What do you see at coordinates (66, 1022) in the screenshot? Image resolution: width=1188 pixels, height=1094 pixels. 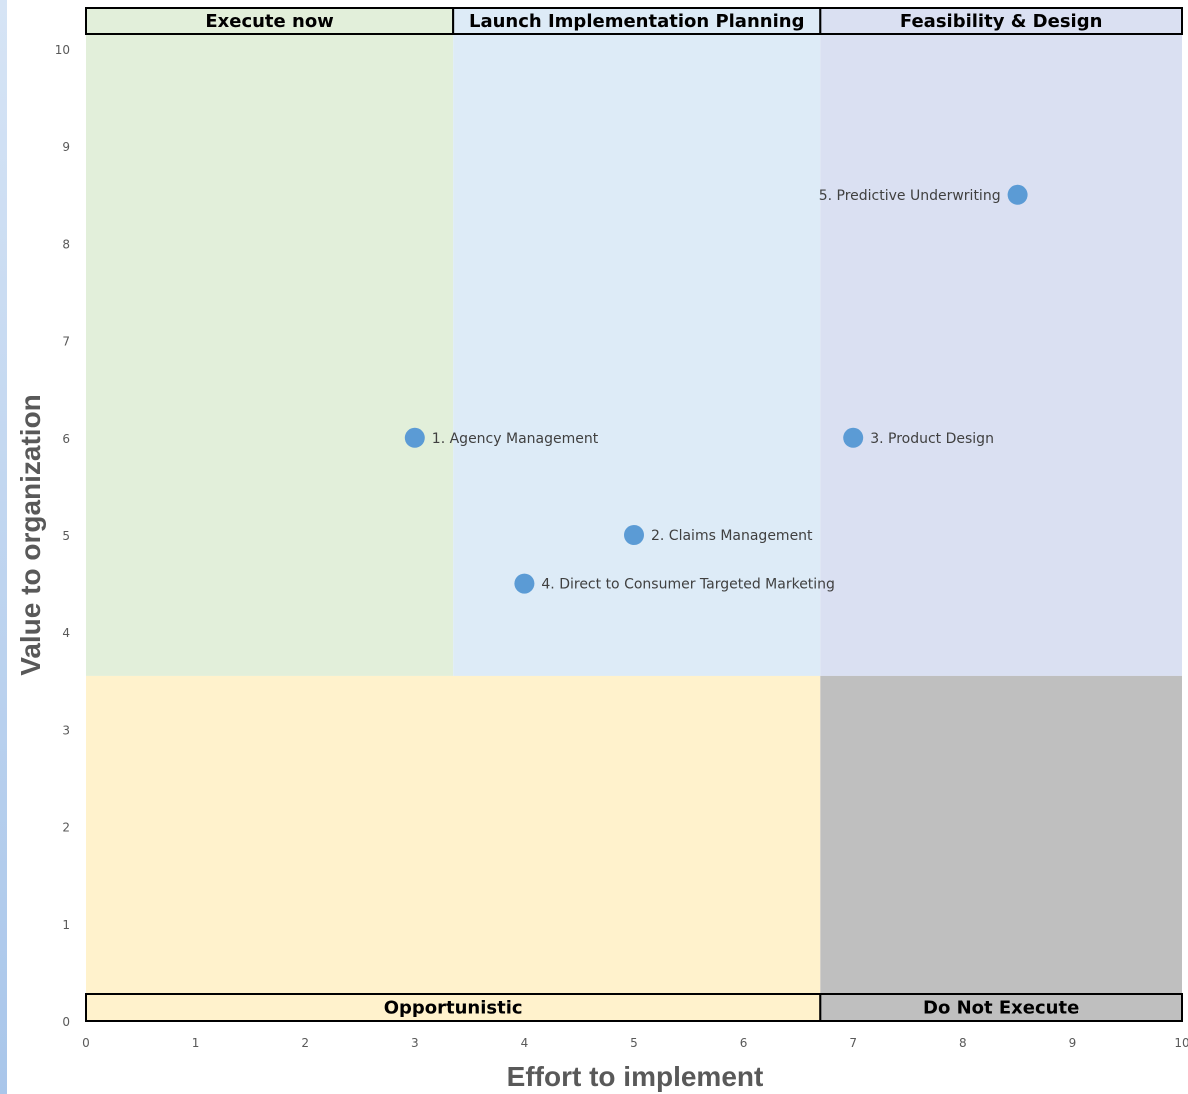 I see `y-tick-label: 0` at bounding box center [66, 1022].